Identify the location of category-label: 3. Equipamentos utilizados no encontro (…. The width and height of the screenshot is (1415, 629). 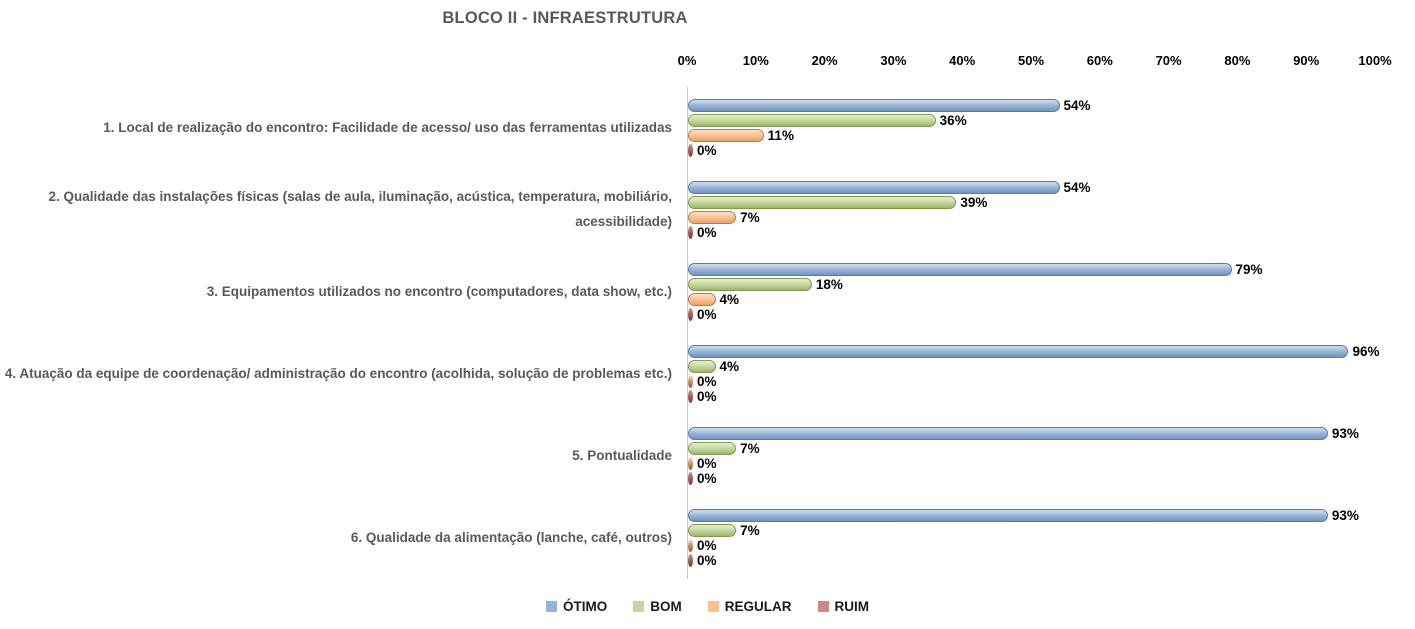
(439, 291).